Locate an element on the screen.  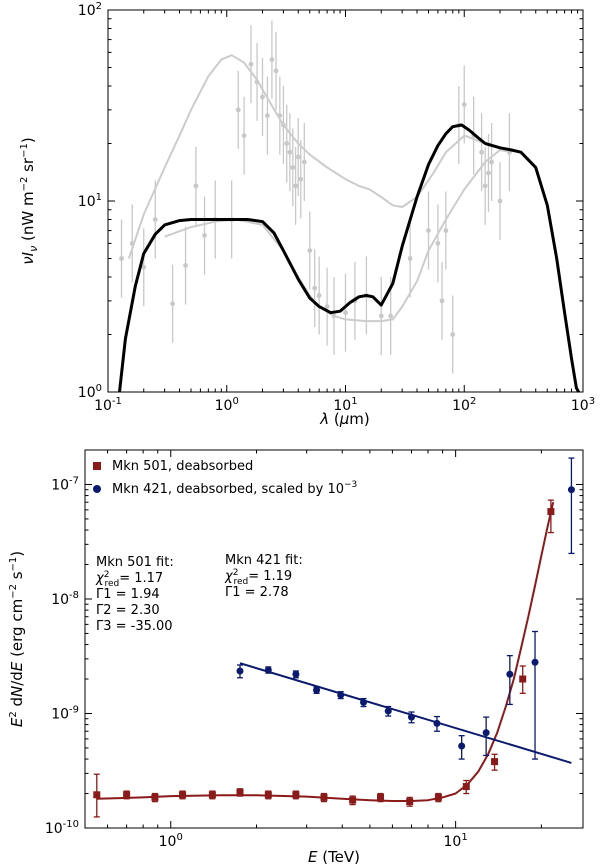
mkn501-fit-gamma1: Γ1 = 1.94 is located at coordinates (128, 594).